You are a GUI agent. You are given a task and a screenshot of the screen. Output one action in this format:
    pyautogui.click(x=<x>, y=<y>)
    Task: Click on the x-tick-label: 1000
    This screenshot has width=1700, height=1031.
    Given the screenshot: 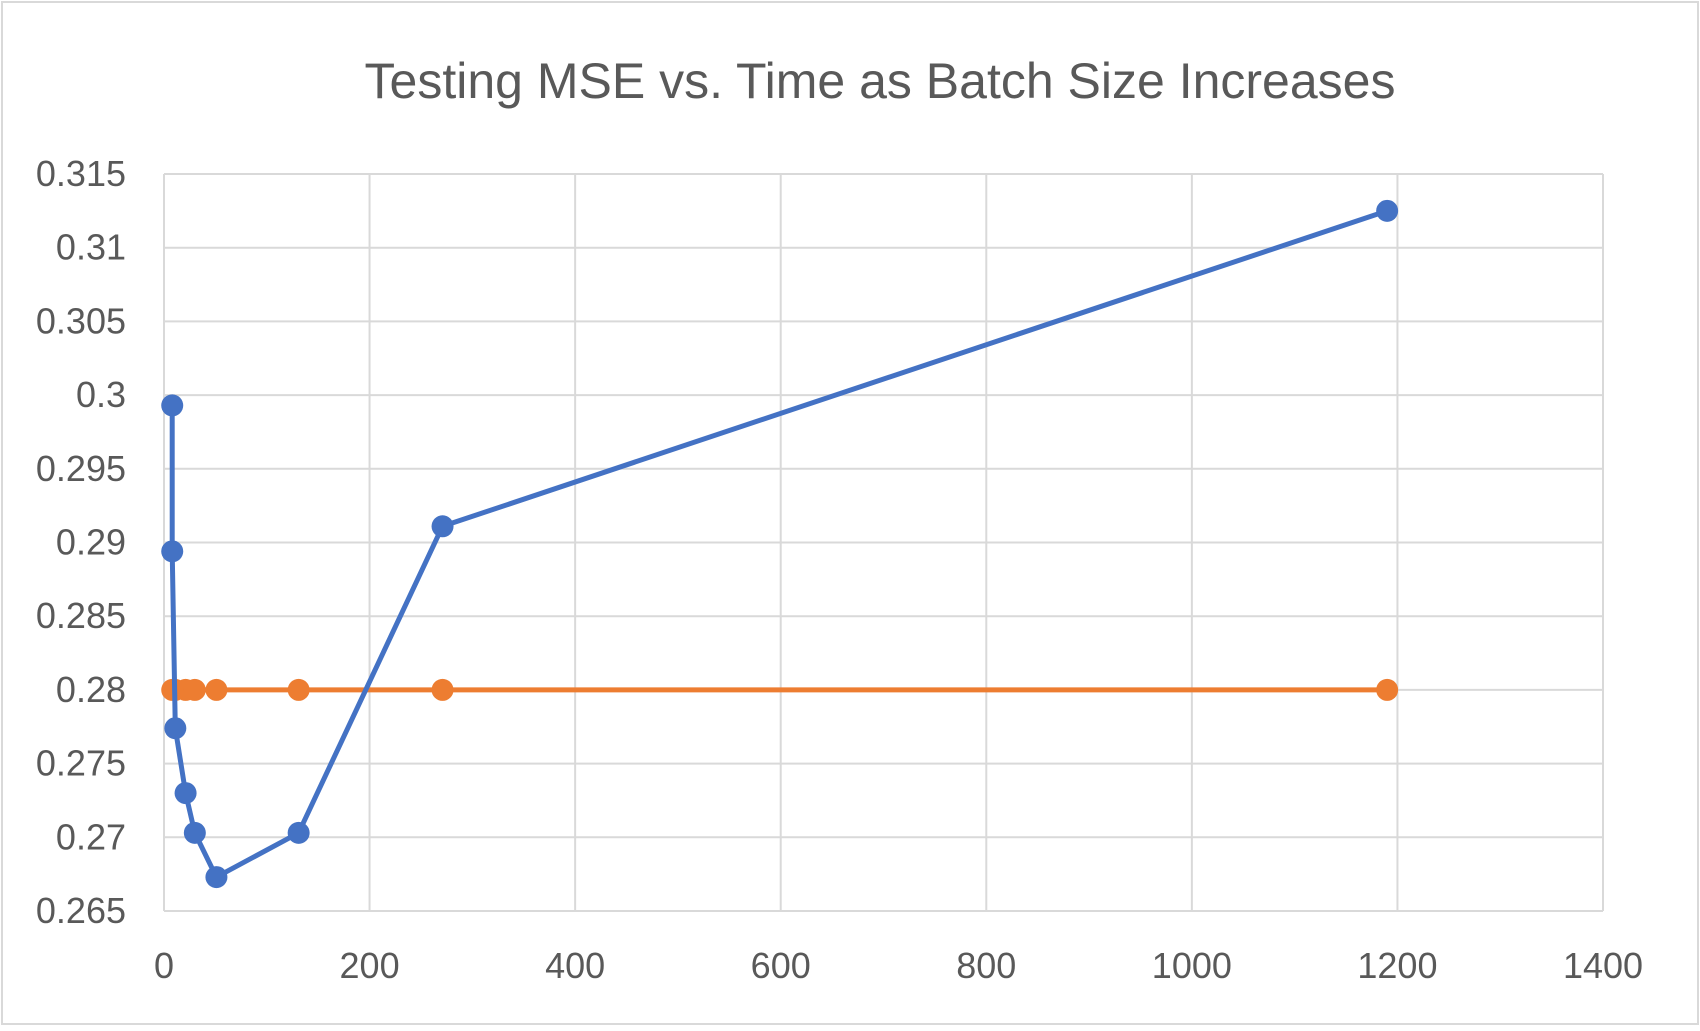 What is the action you would take?
    pyautogui.click(x=1192, y=965)
    